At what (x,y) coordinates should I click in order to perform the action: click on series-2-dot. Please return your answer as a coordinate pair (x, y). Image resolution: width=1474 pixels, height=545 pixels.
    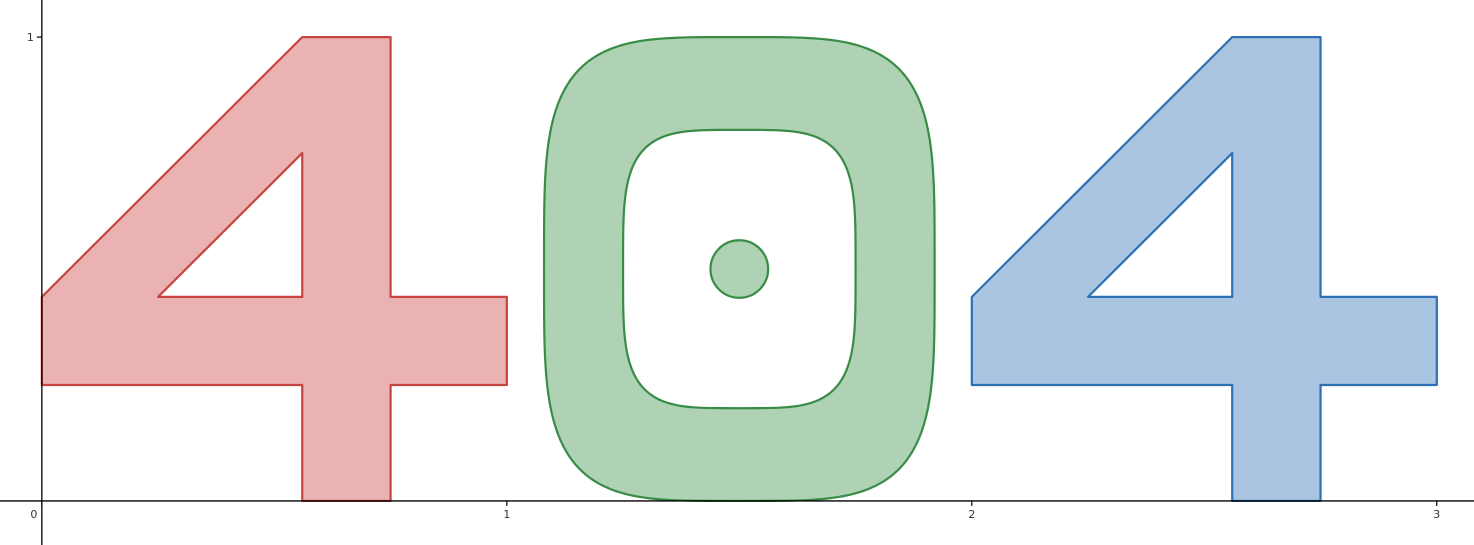
    Looking at the image, I should click on (739, 269).